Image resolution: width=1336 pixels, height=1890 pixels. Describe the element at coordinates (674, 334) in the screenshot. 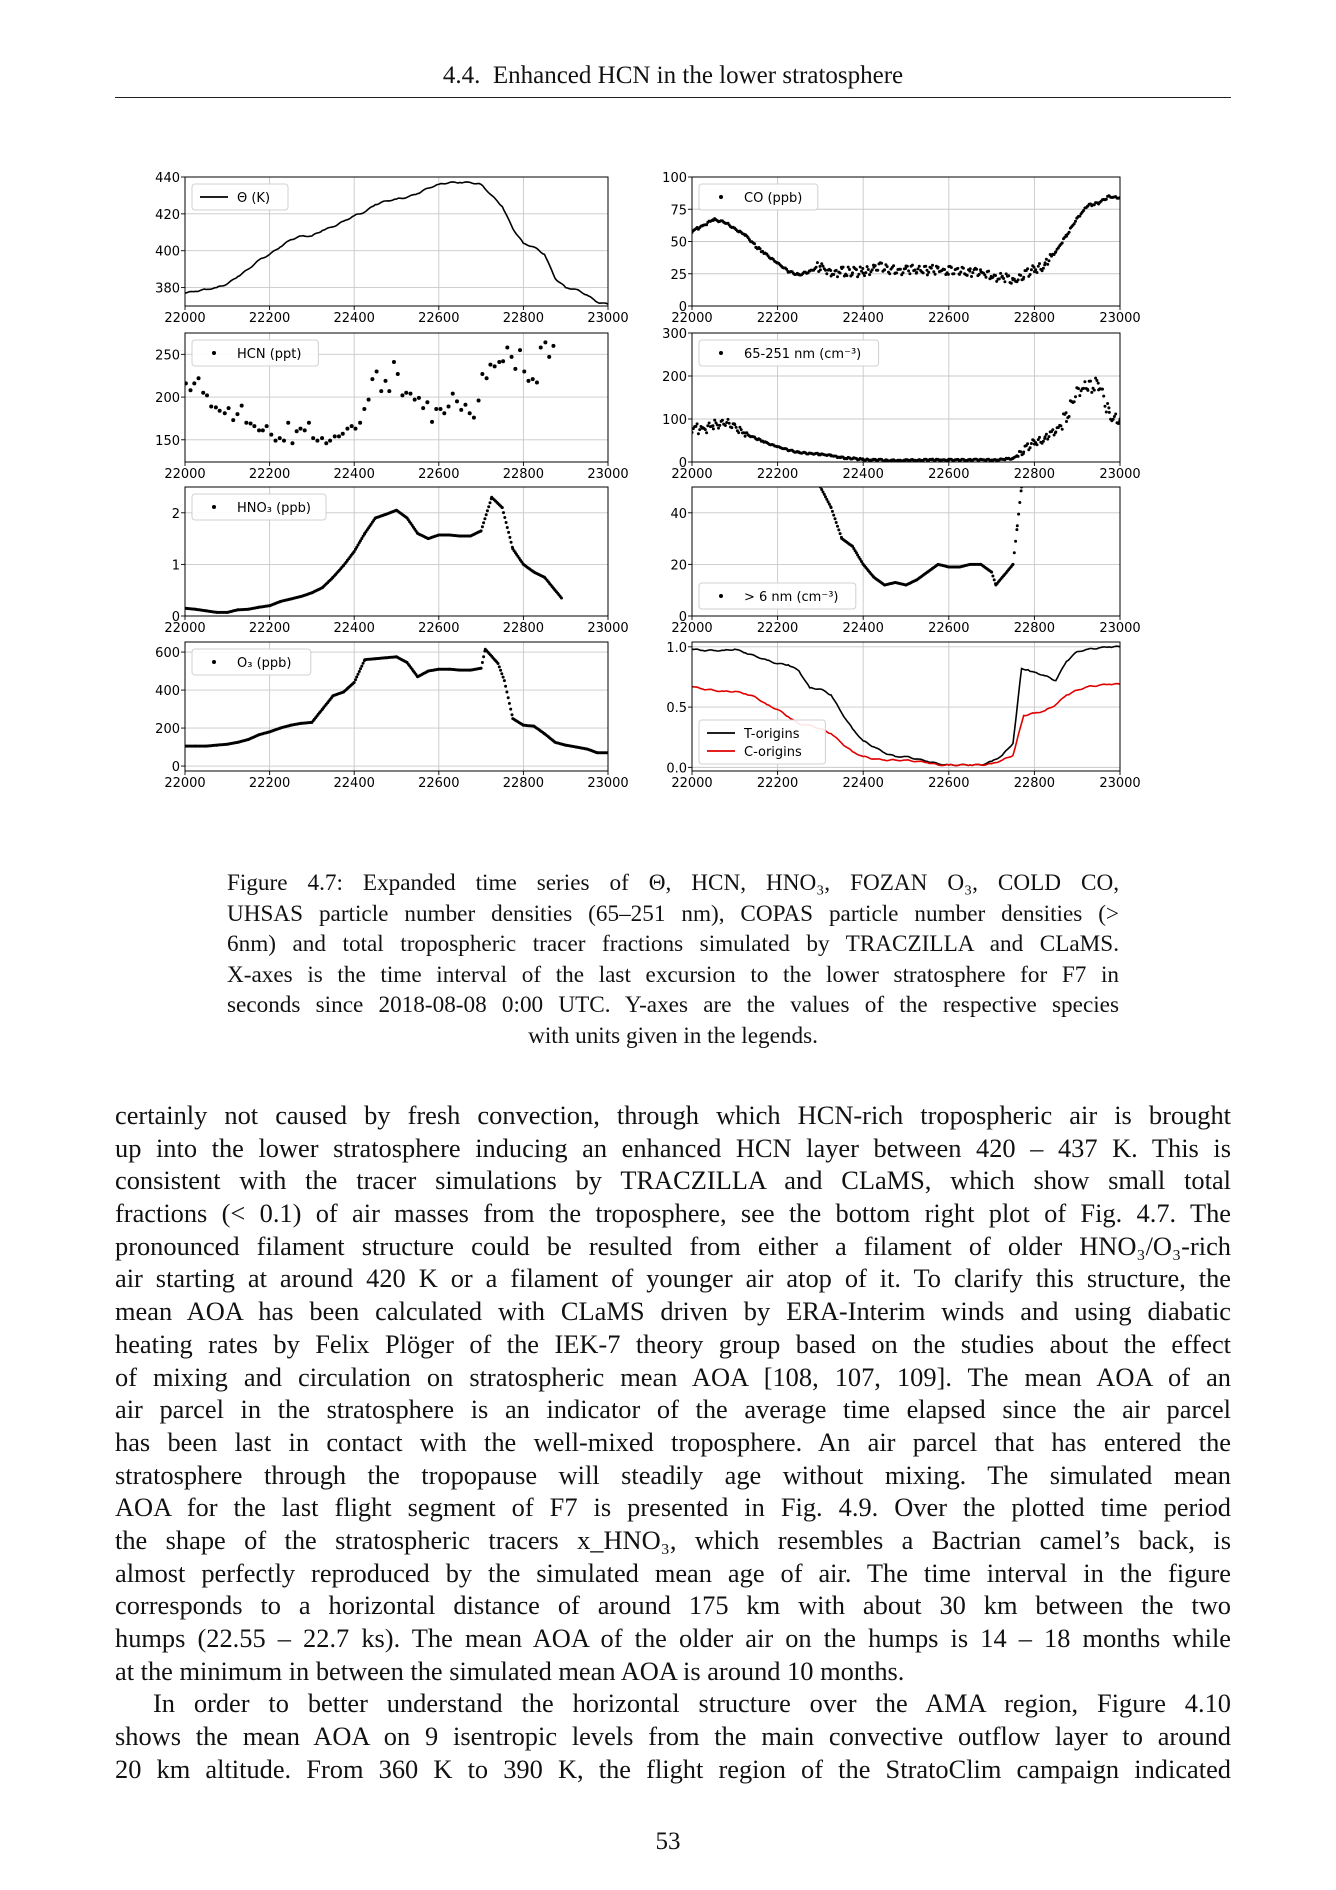

I see `y-tick-label: 300` at that location.